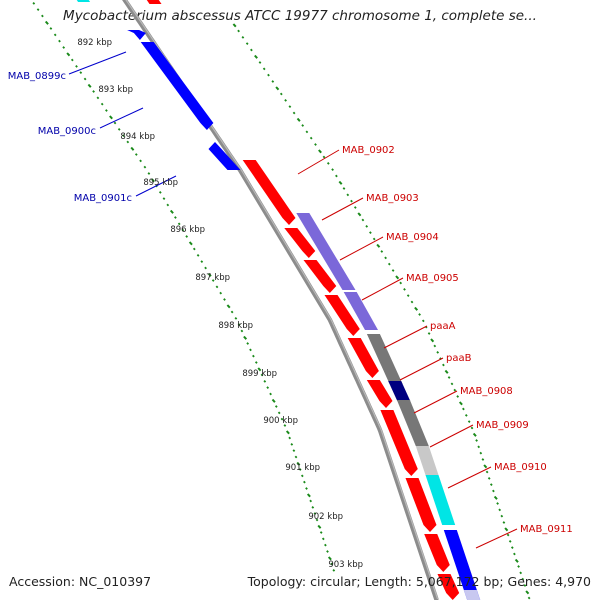  I want to click on forward-gene-label: MAB_0902, so click(368, 150).